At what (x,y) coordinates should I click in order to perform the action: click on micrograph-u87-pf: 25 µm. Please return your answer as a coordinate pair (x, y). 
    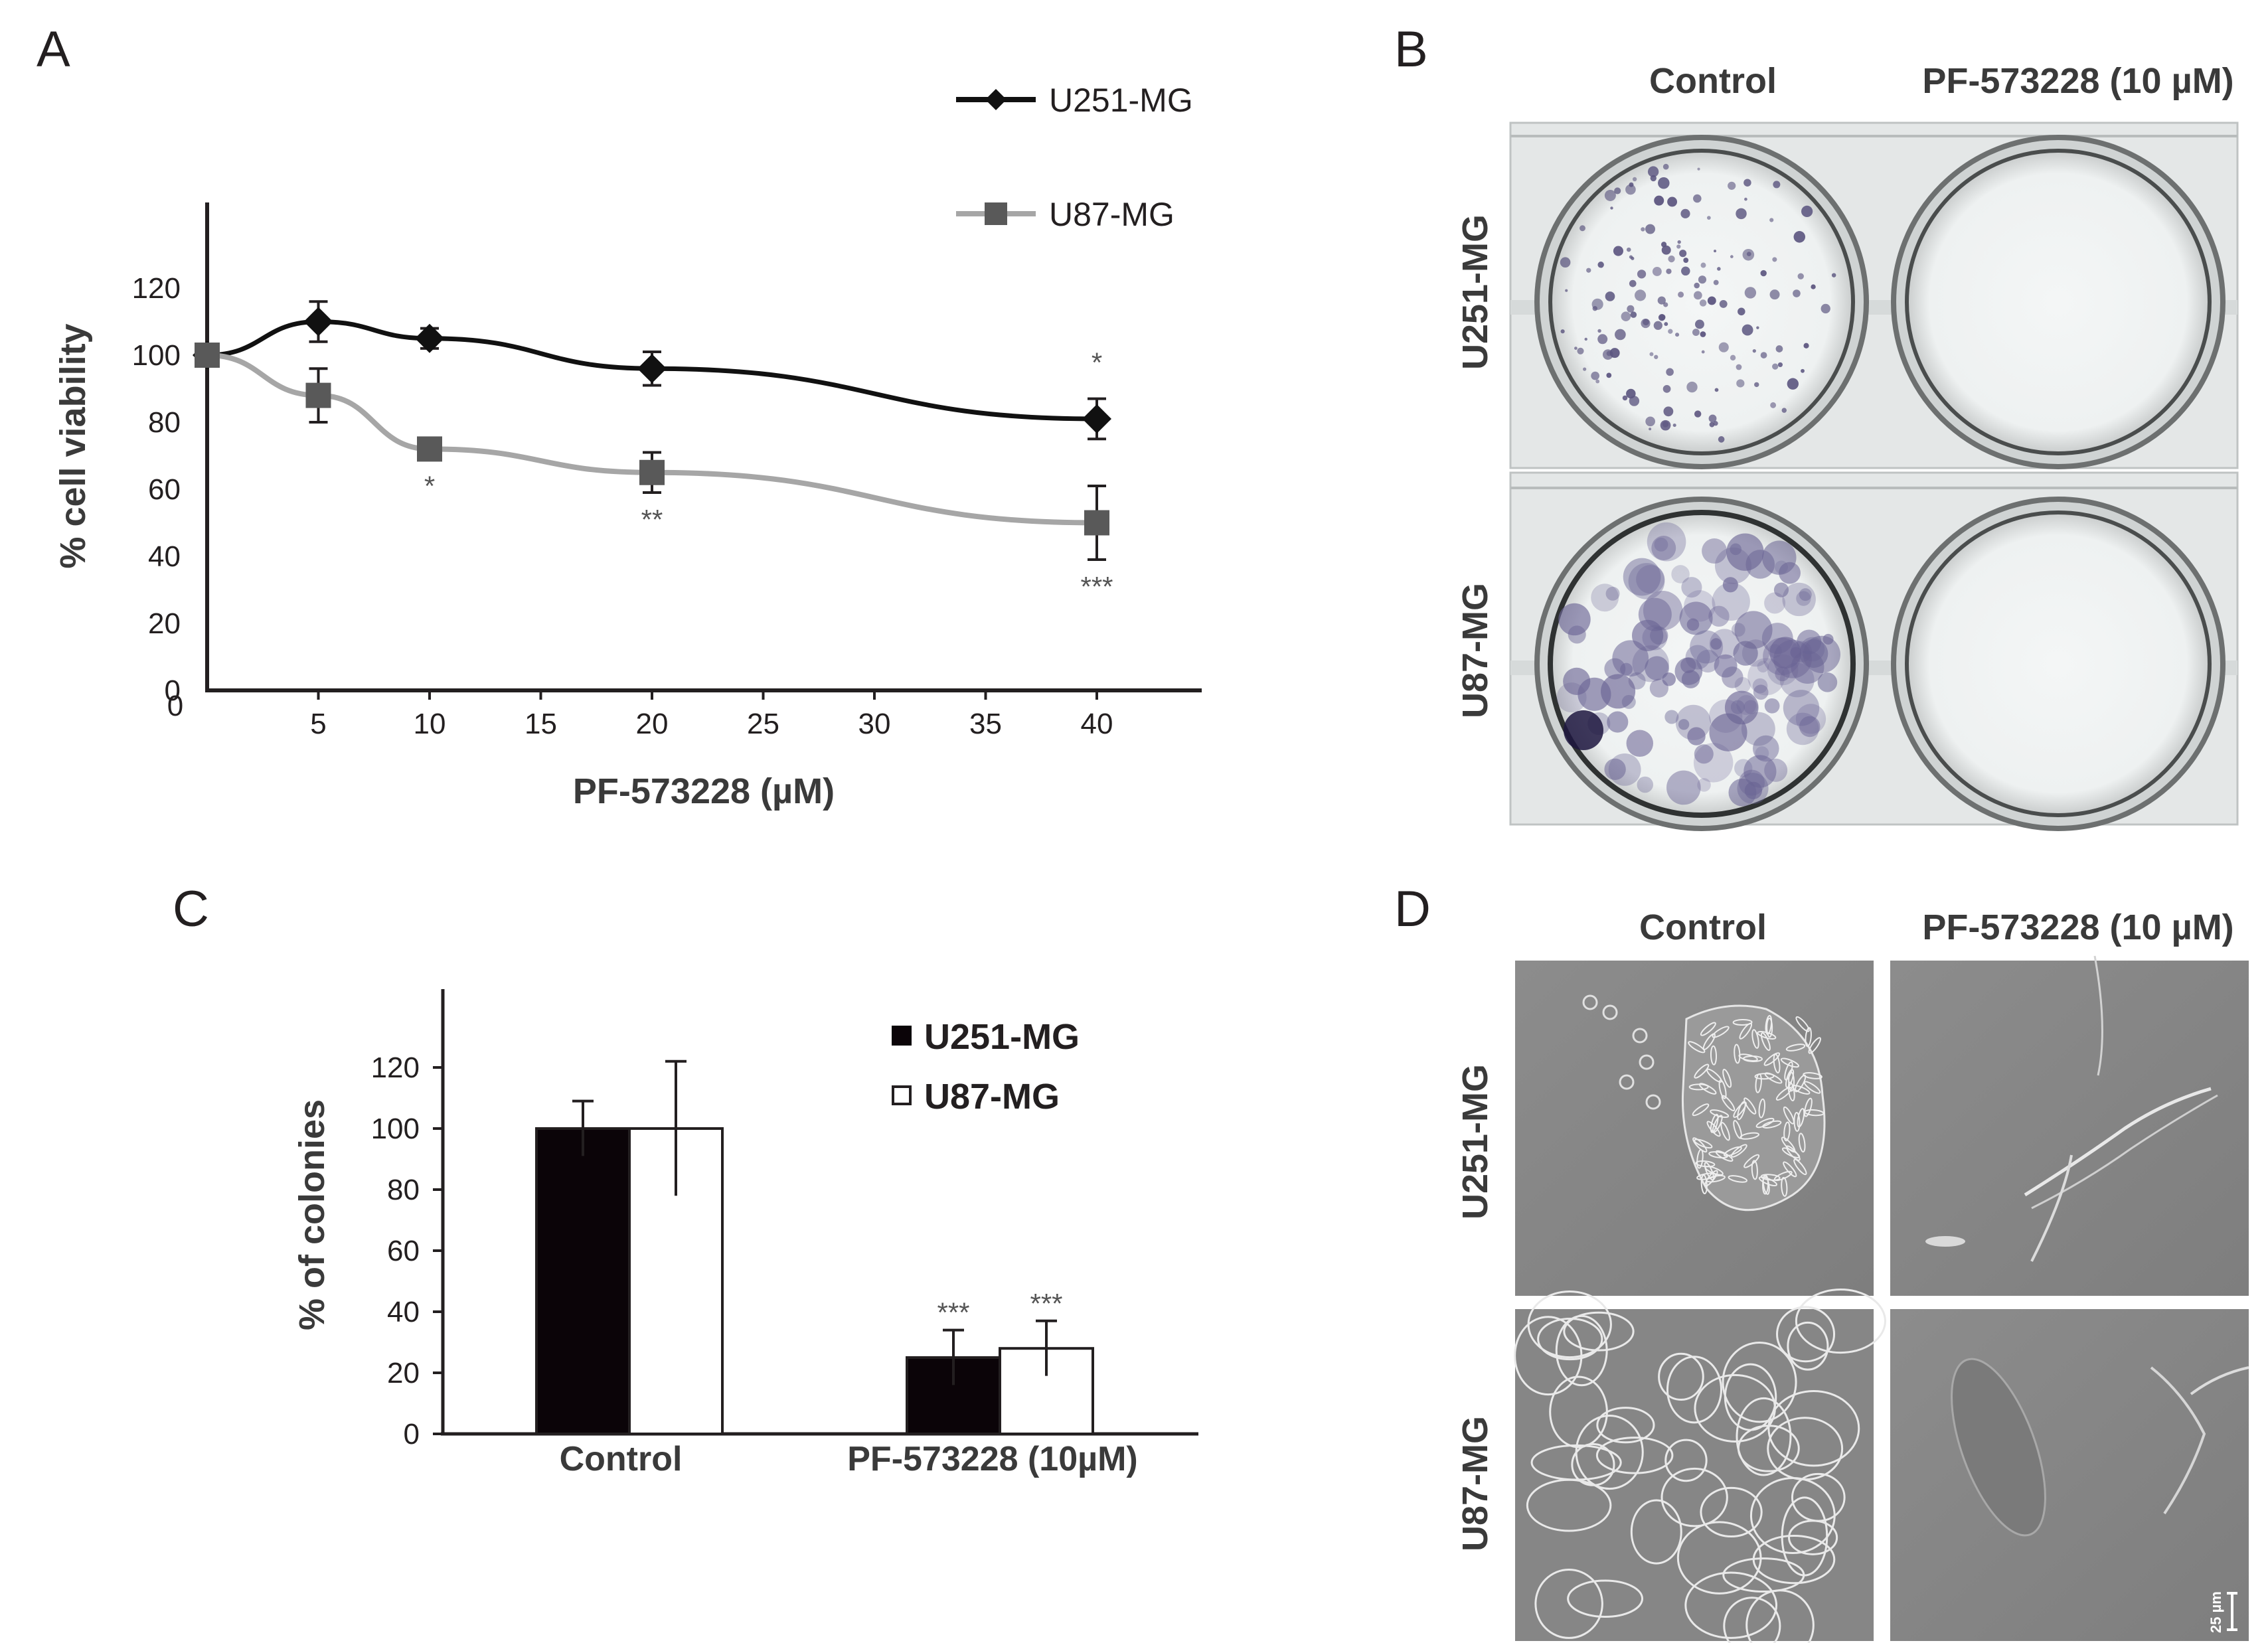
    Looking at the image, I should click on (2069, 1475).